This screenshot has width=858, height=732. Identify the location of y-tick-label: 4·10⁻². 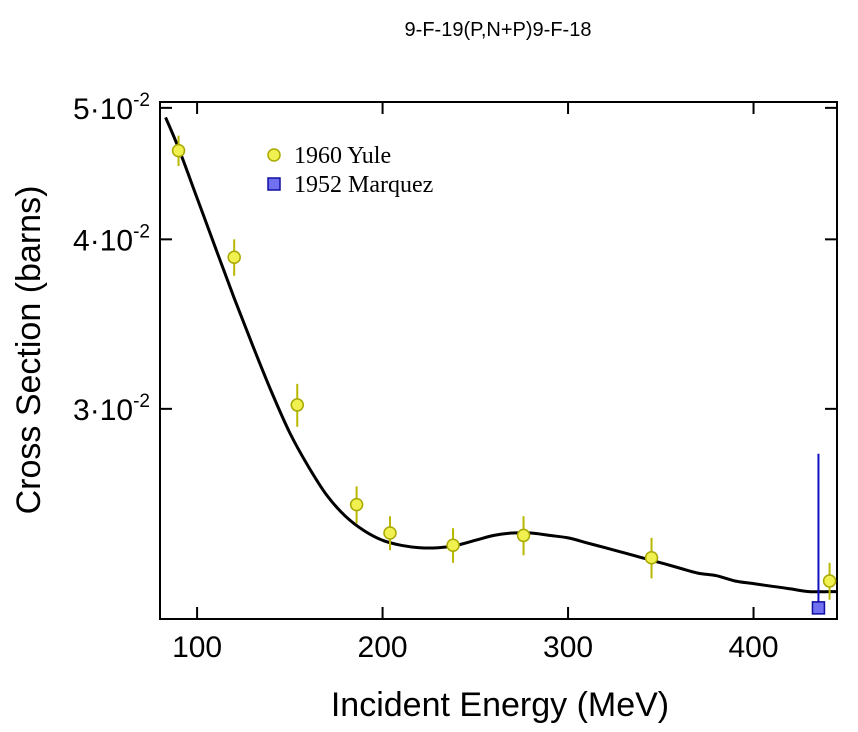
(111, 239).